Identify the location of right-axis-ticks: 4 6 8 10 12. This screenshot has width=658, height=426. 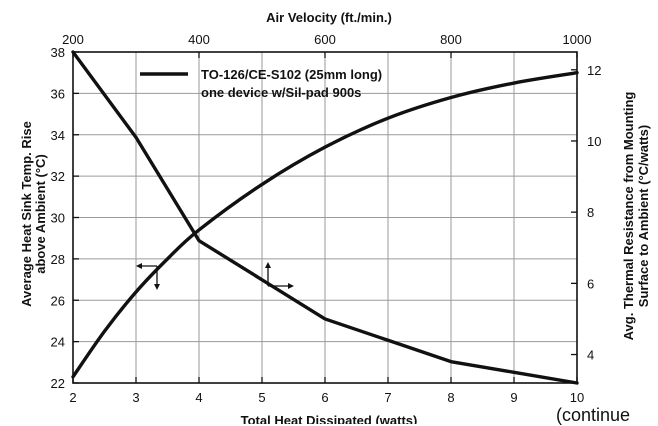
(586, 213).